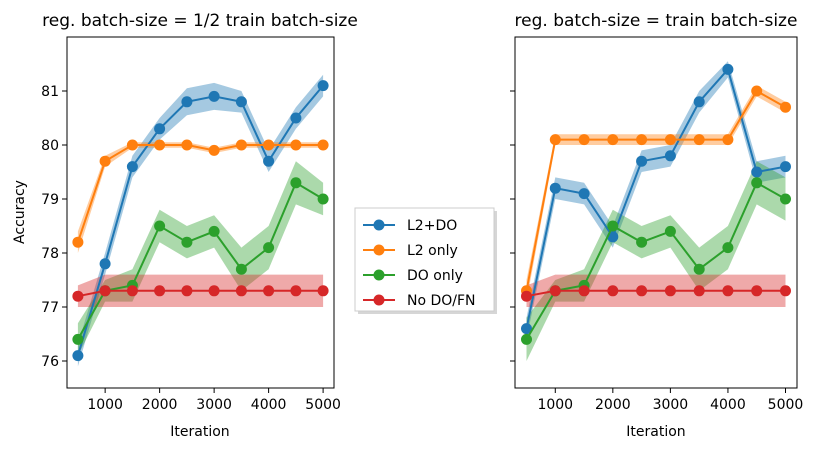 The height and width of the screenshot is (450, 830). I want to click on left-y-tick-label: 81, so click(50, 92).